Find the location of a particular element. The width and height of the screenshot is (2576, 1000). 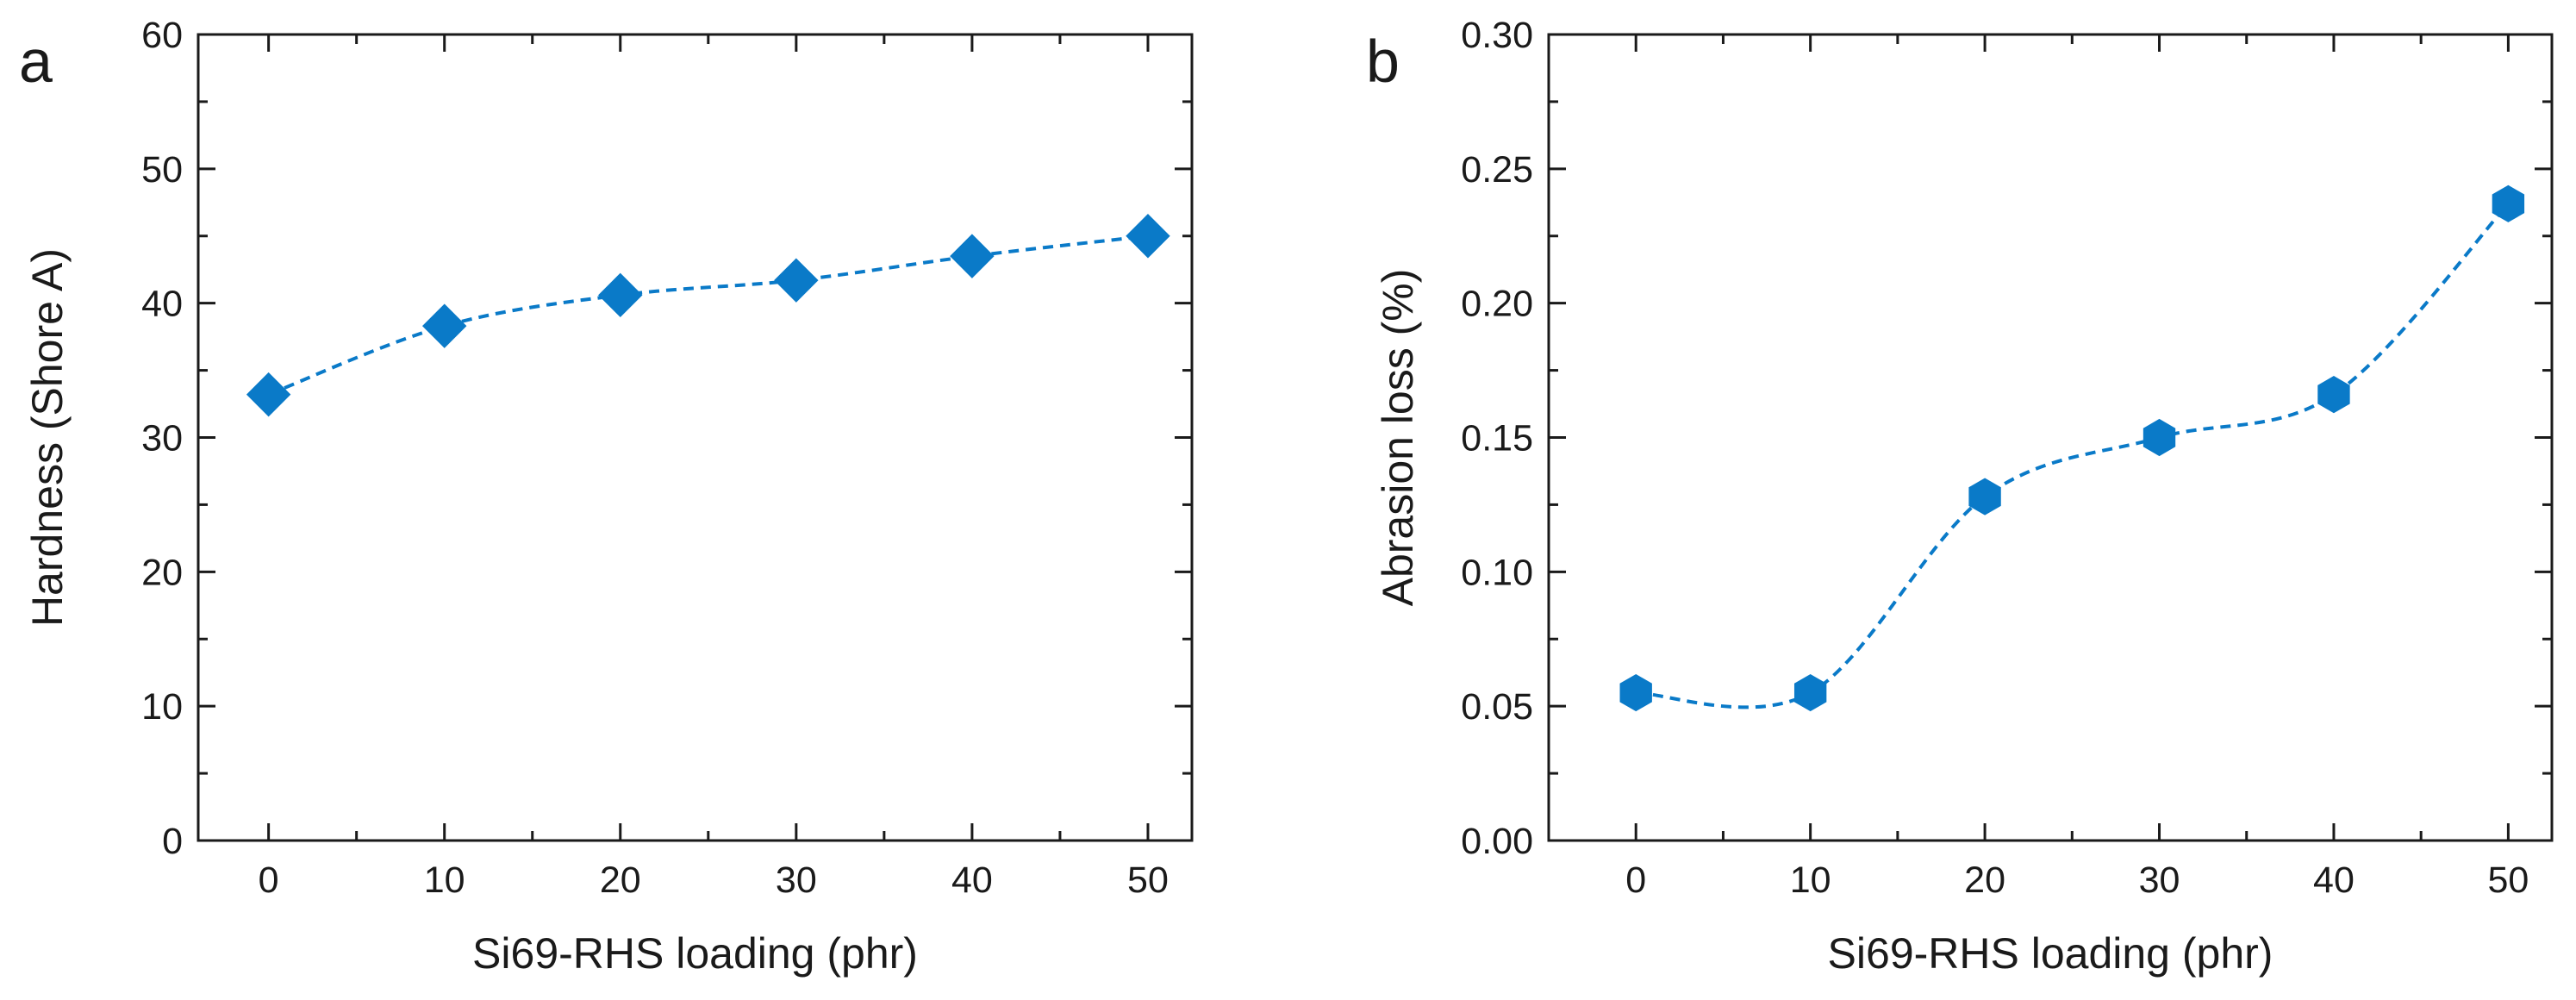

y-tick-label: 0.05 is located at coordinates (1497, 707).